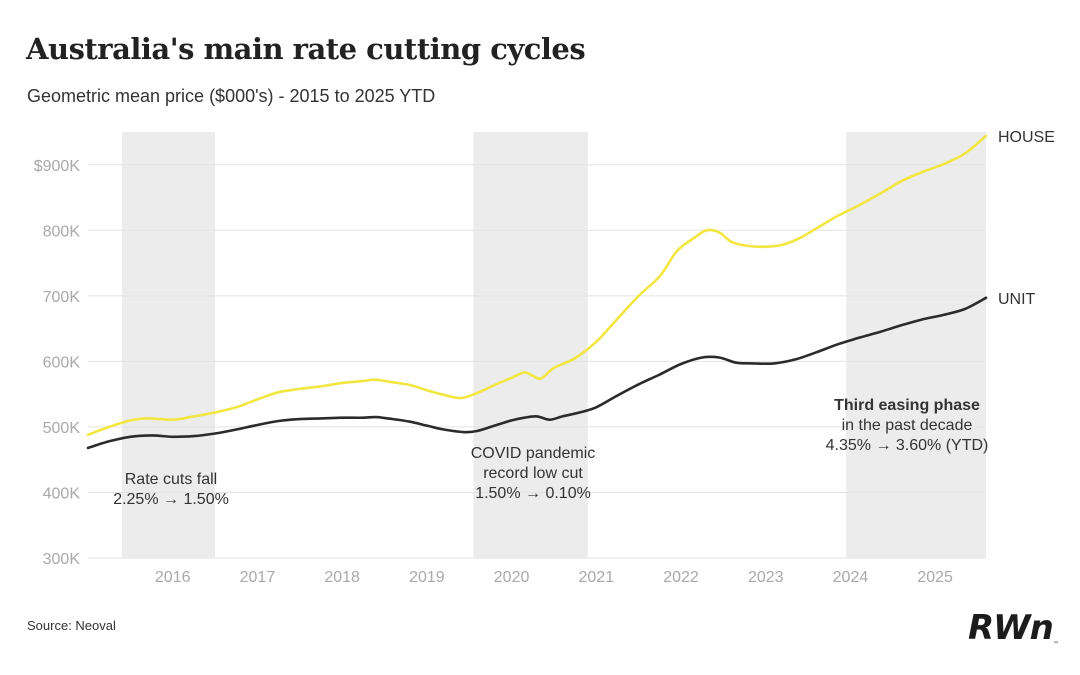 The height and width of the screenshot is (675, 1080). What do you see at coordinates (62, 428) in the screenshot?
I see `y-tick-label: 500K` at bounding box center [62, 428].